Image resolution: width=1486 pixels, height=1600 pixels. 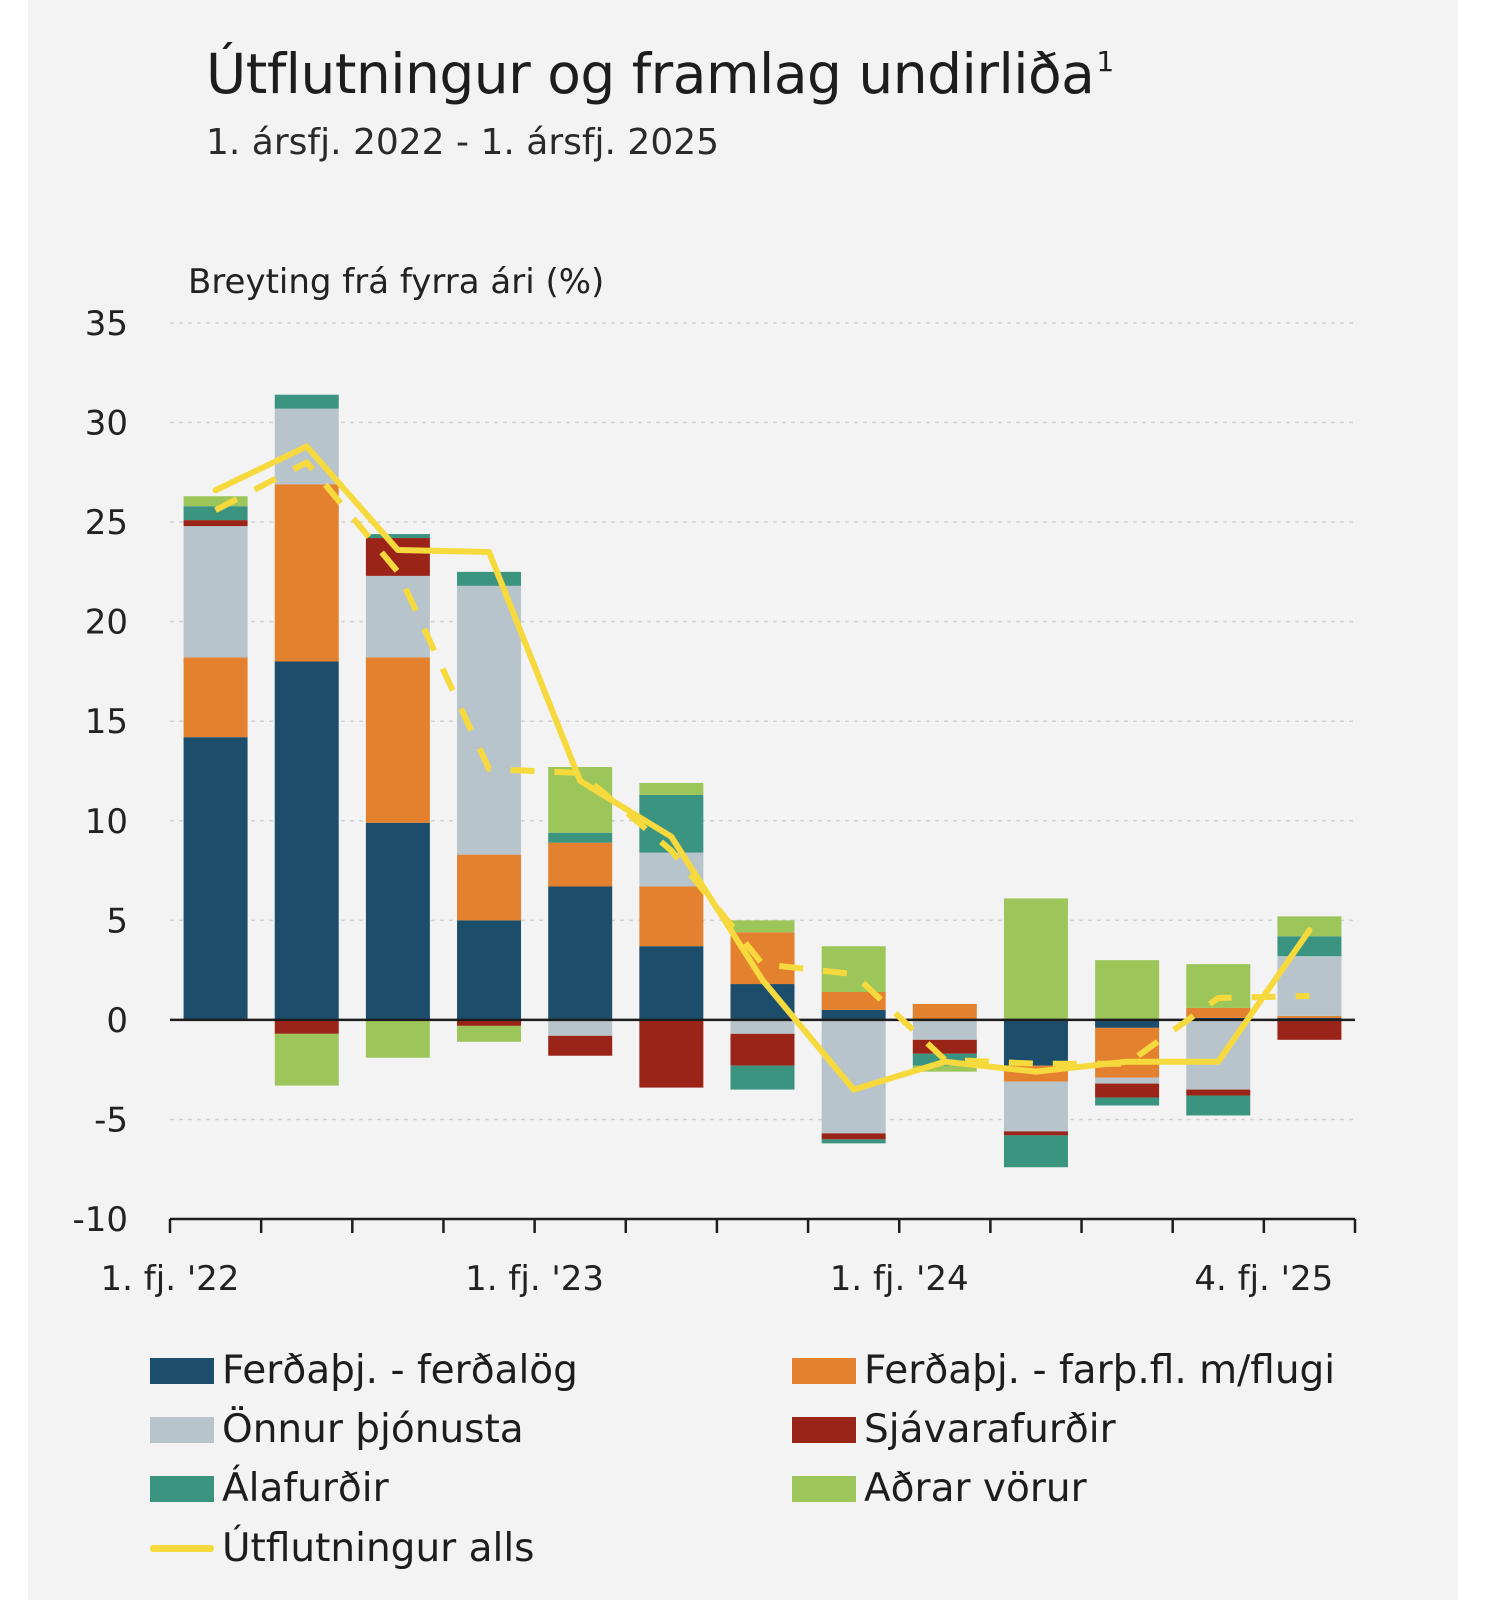 I want to click on y-tick-label: -10, so click(x=100, y=1220).